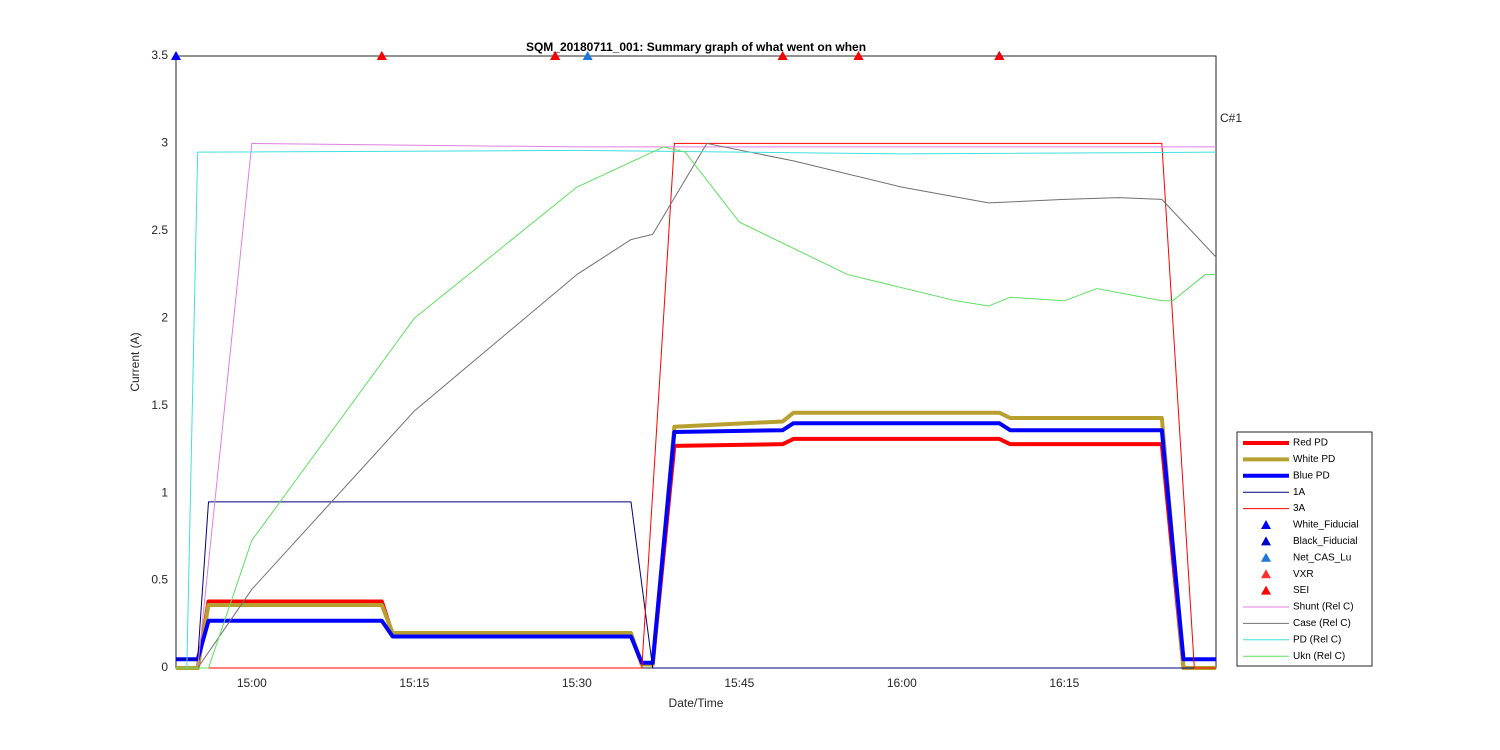 This screenshot has height=750, width=1500. I want to click on x-tick-label: 16:00, so click(902, 683).